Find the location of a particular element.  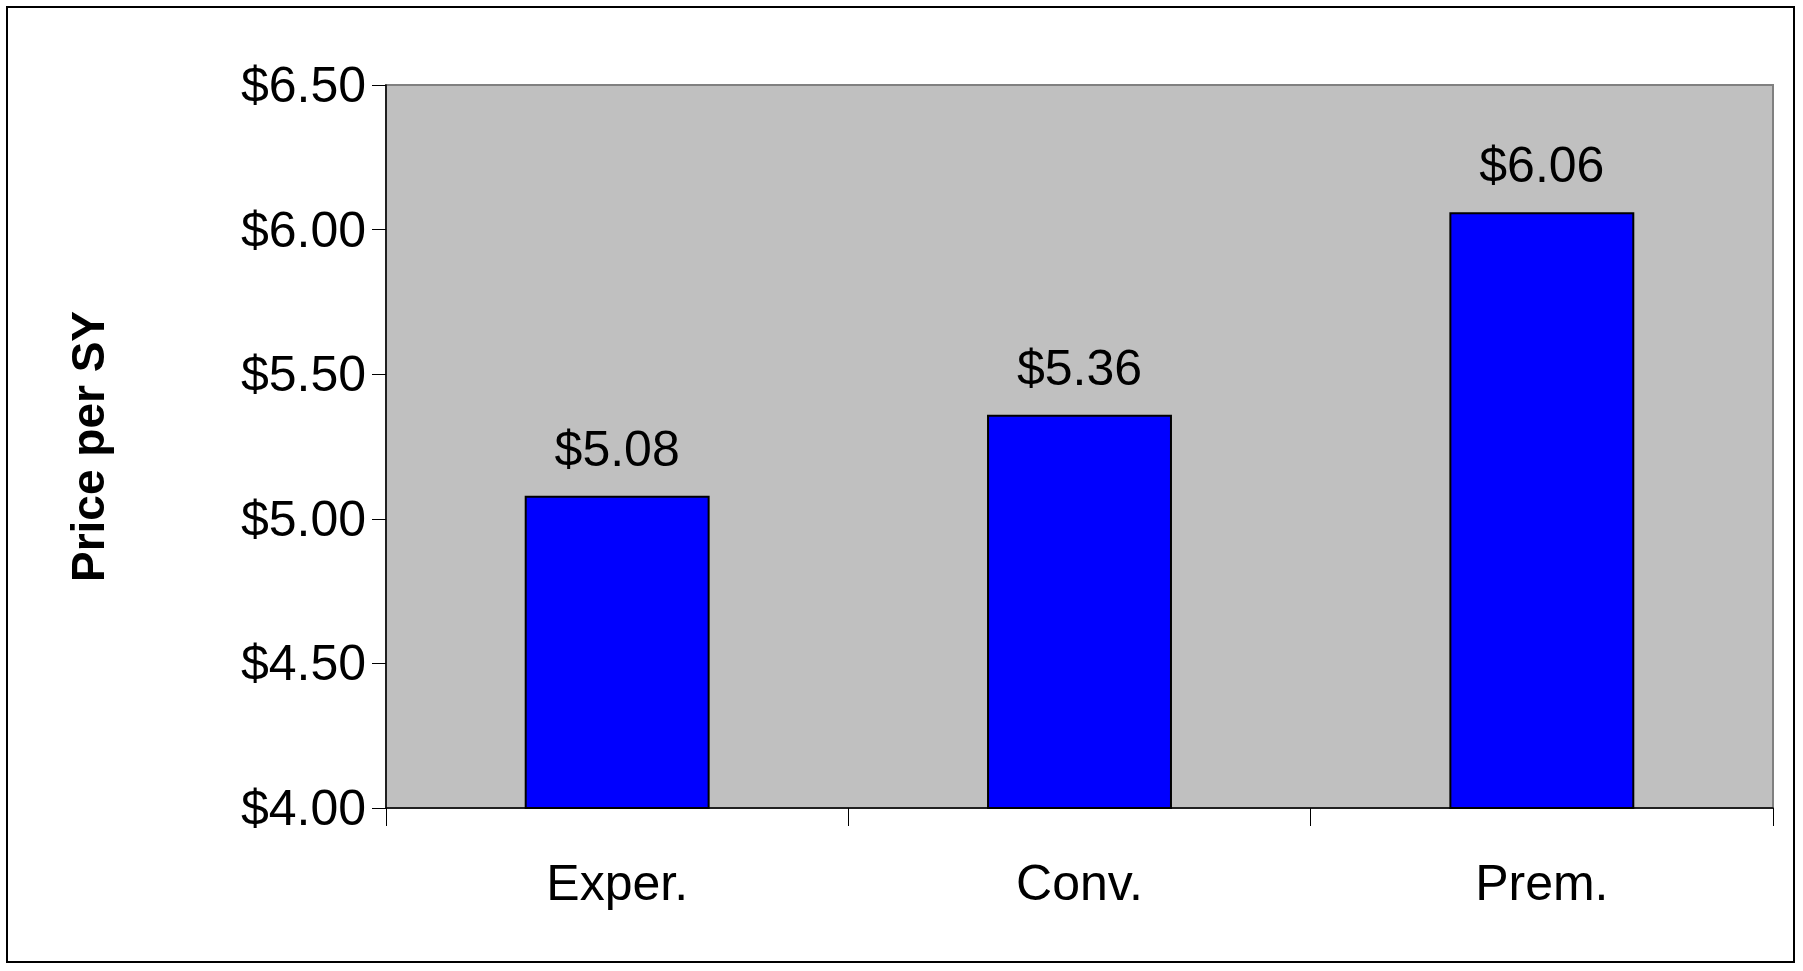

y-tick-label: $5.50 is located at coordinates (303, 374).